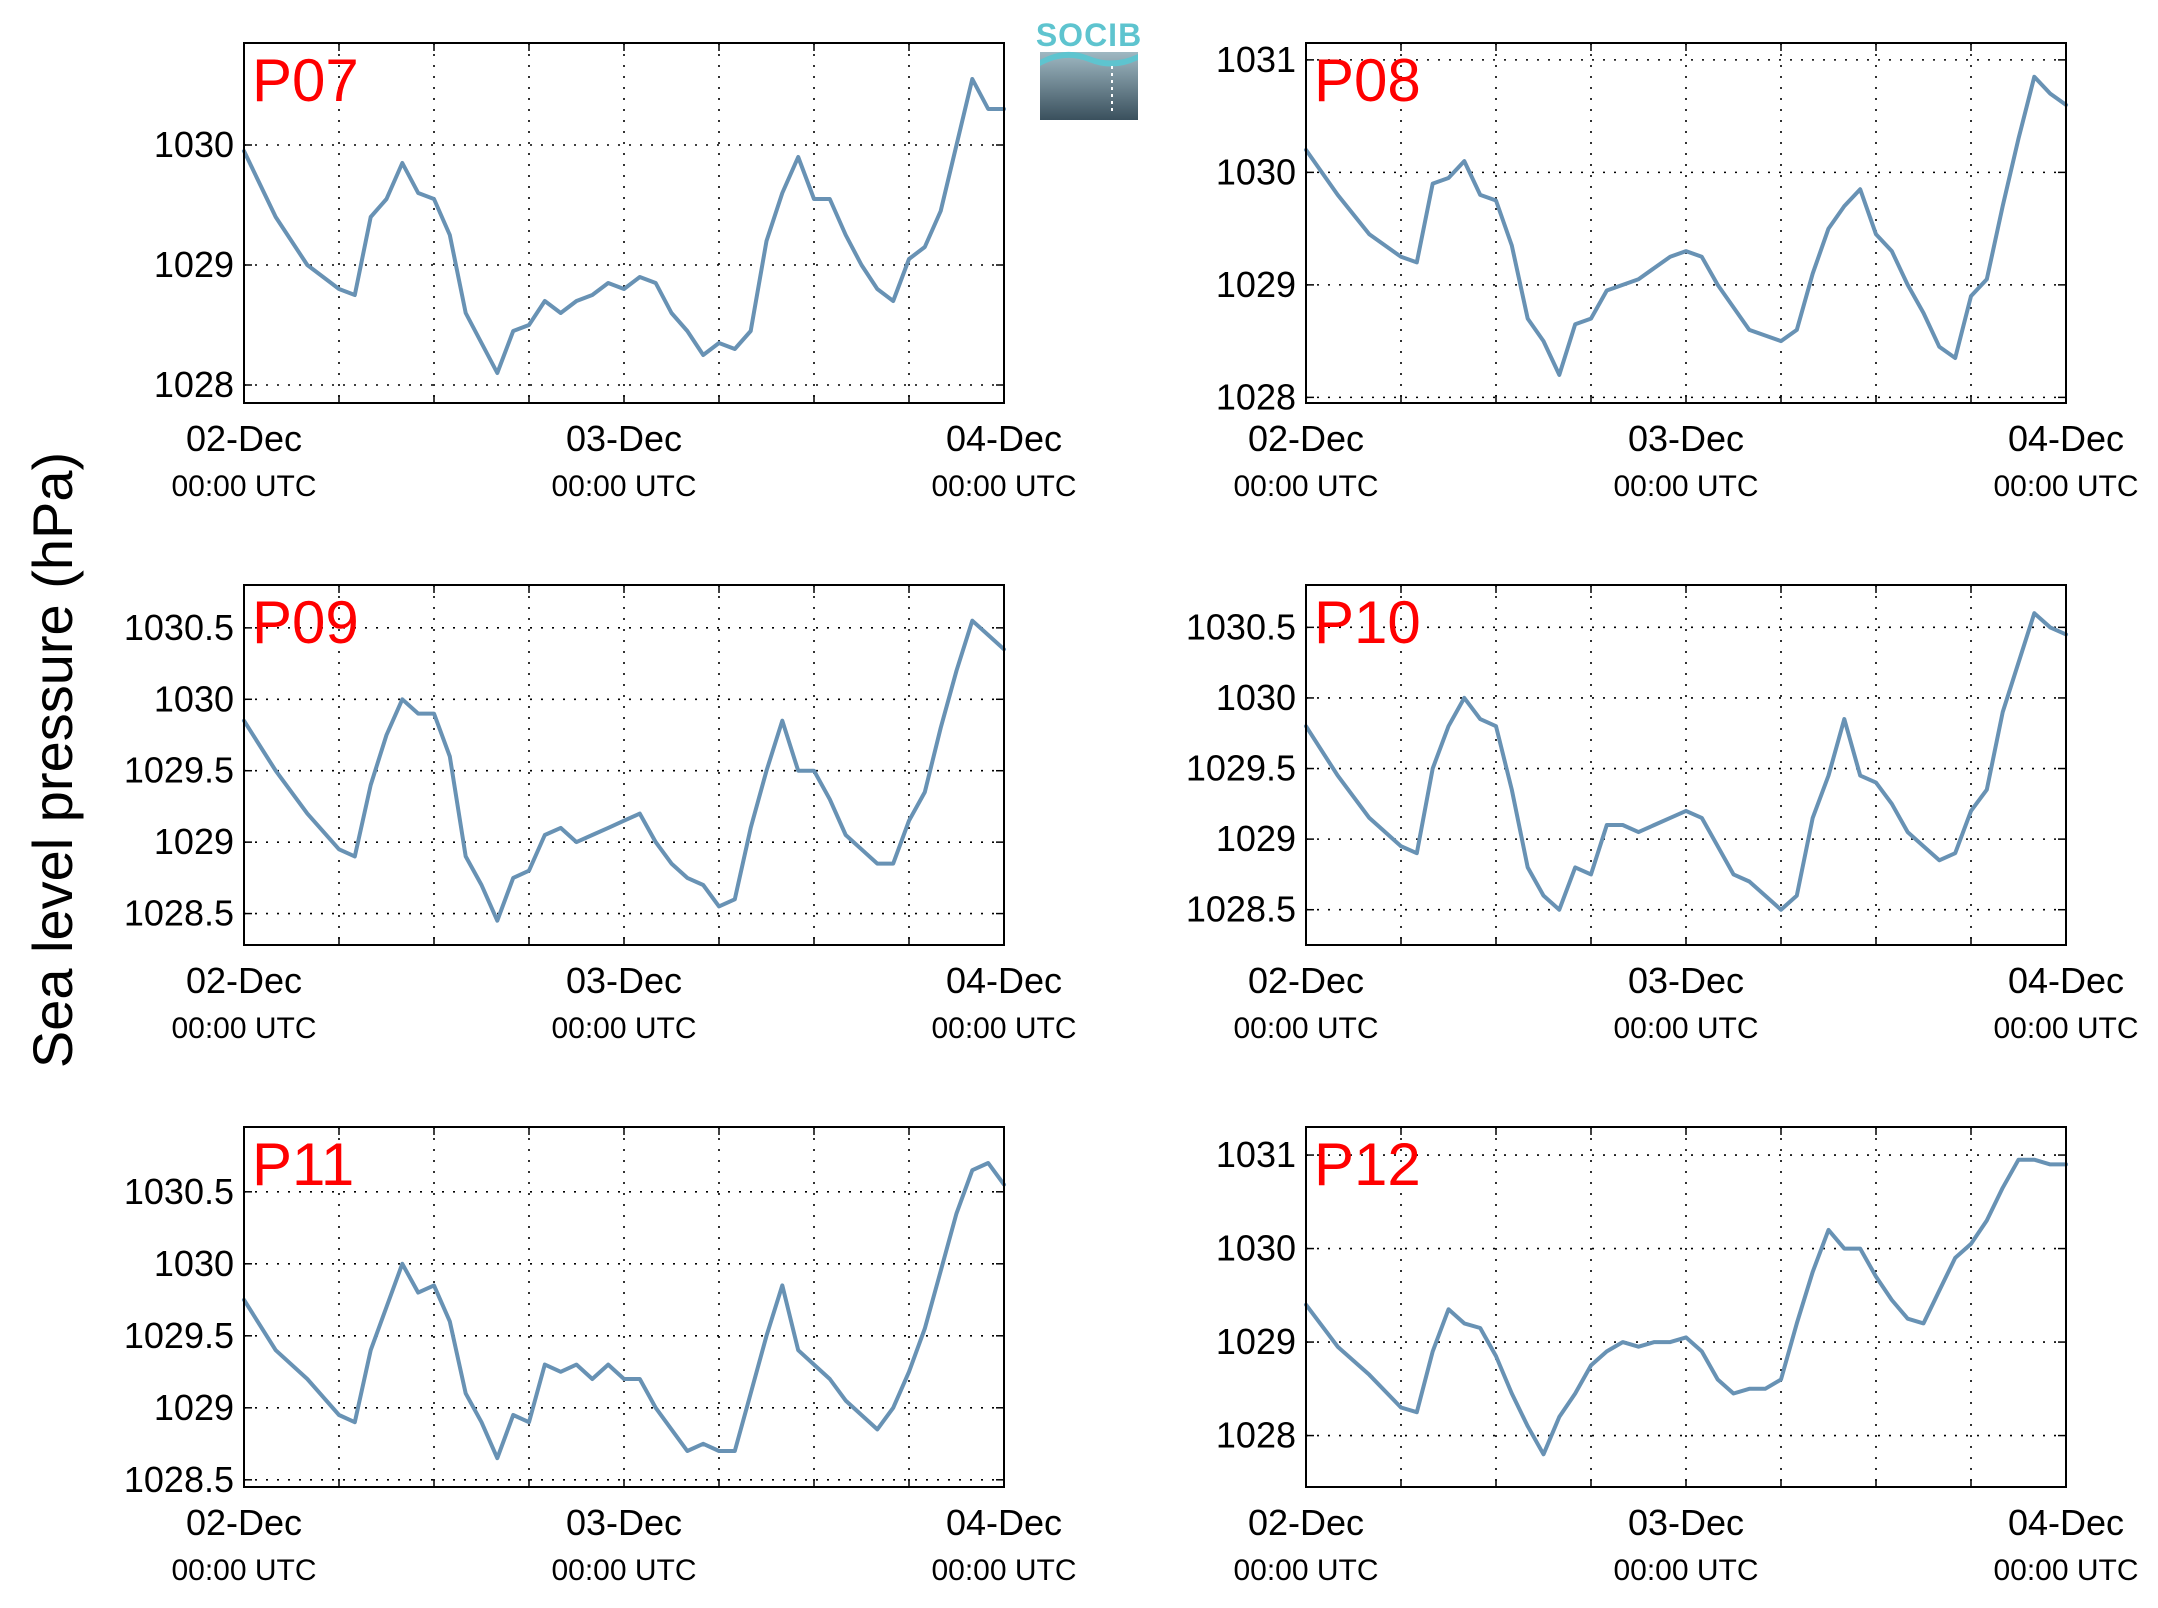  What do you see at coordinates (303, 1164) in the screenshot?
I see `panel-station-label: P11` at bounding box center [303, 1164].